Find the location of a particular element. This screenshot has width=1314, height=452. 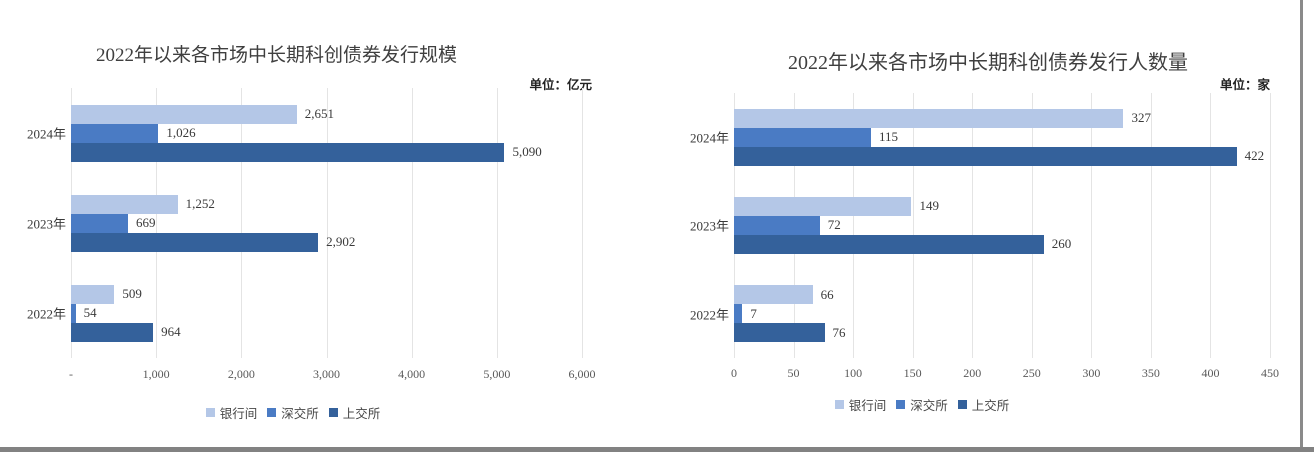

x-tick-label: 400 is located at coordinates (1210, 373).